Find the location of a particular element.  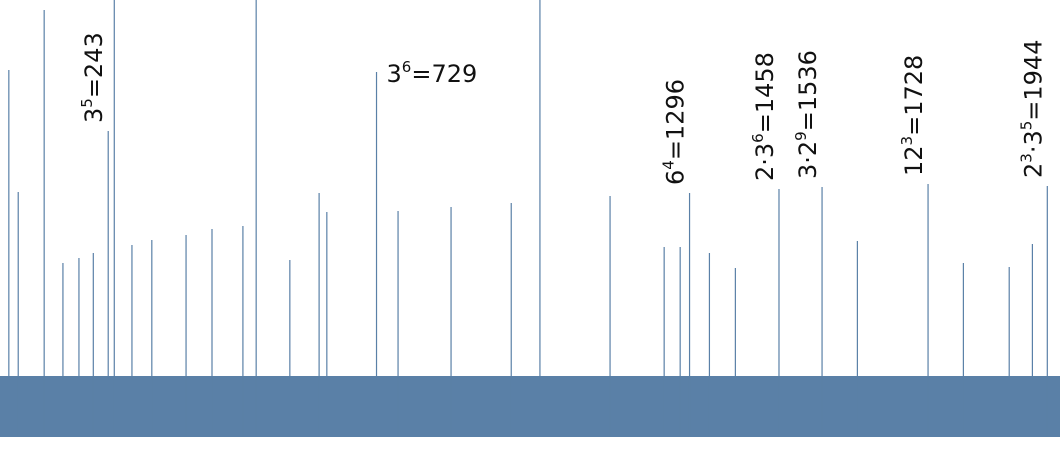

spike-label: 35=243 is located at coordinates (93, 77).